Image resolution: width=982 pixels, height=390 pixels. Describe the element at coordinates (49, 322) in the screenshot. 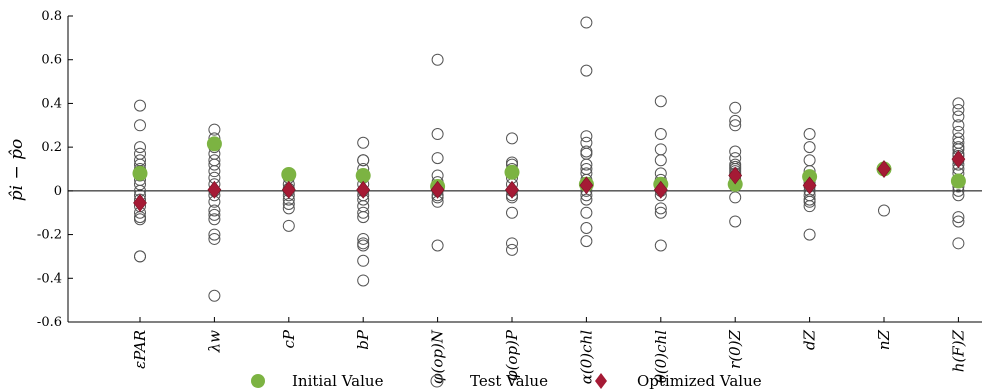

I see `y-tick-label: -0.6` at that location.